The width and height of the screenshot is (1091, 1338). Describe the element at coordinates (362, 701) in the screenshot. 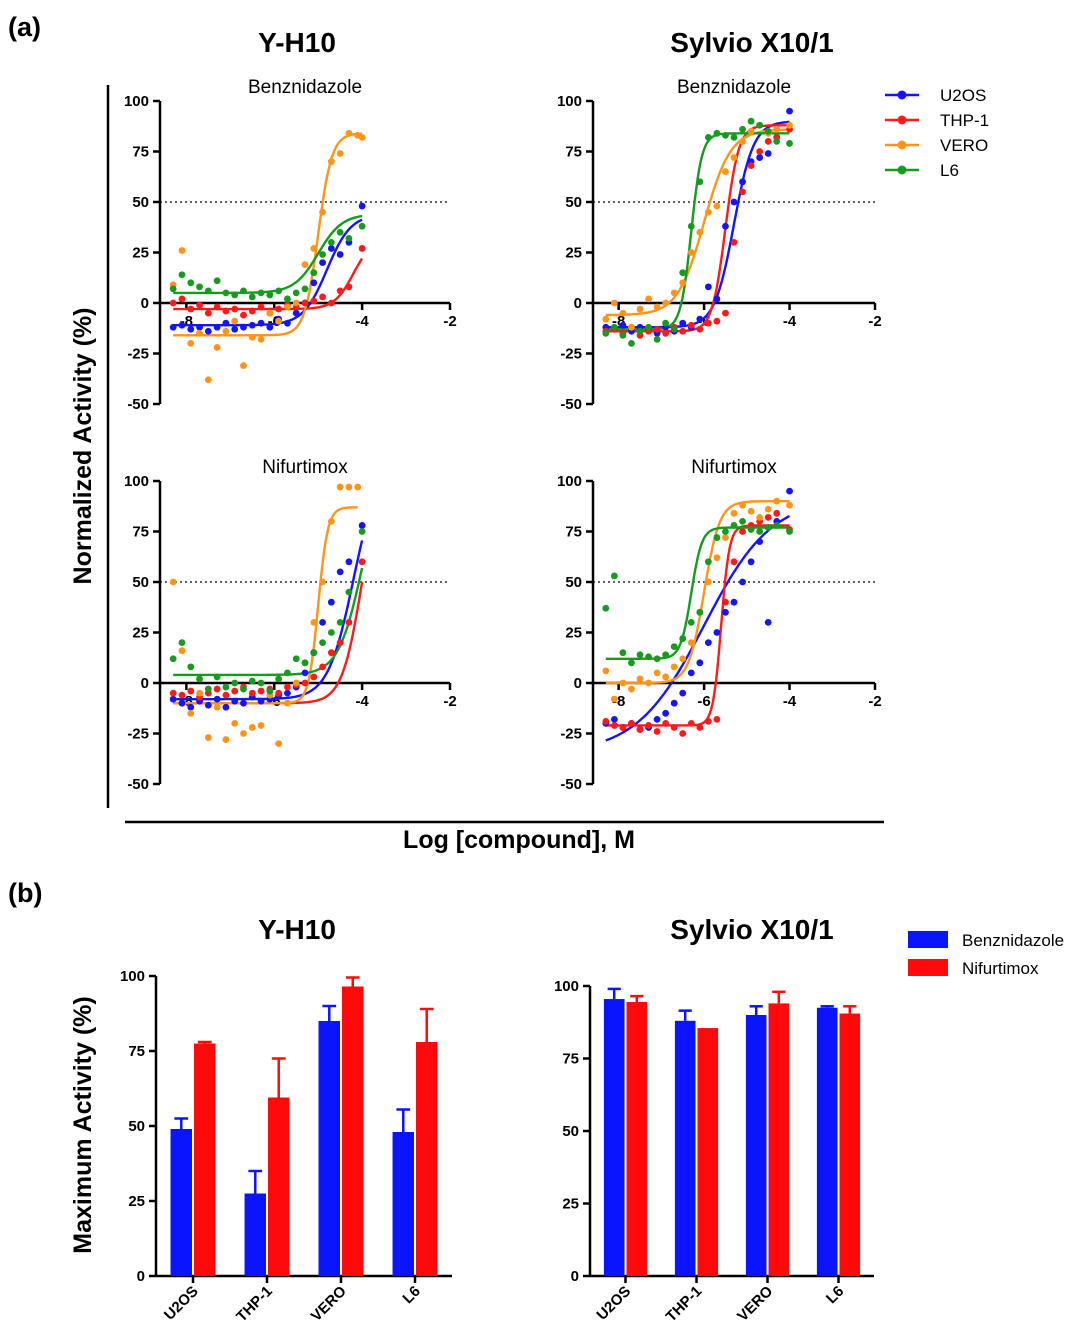

I see `x-tick-label: -4` at that location.